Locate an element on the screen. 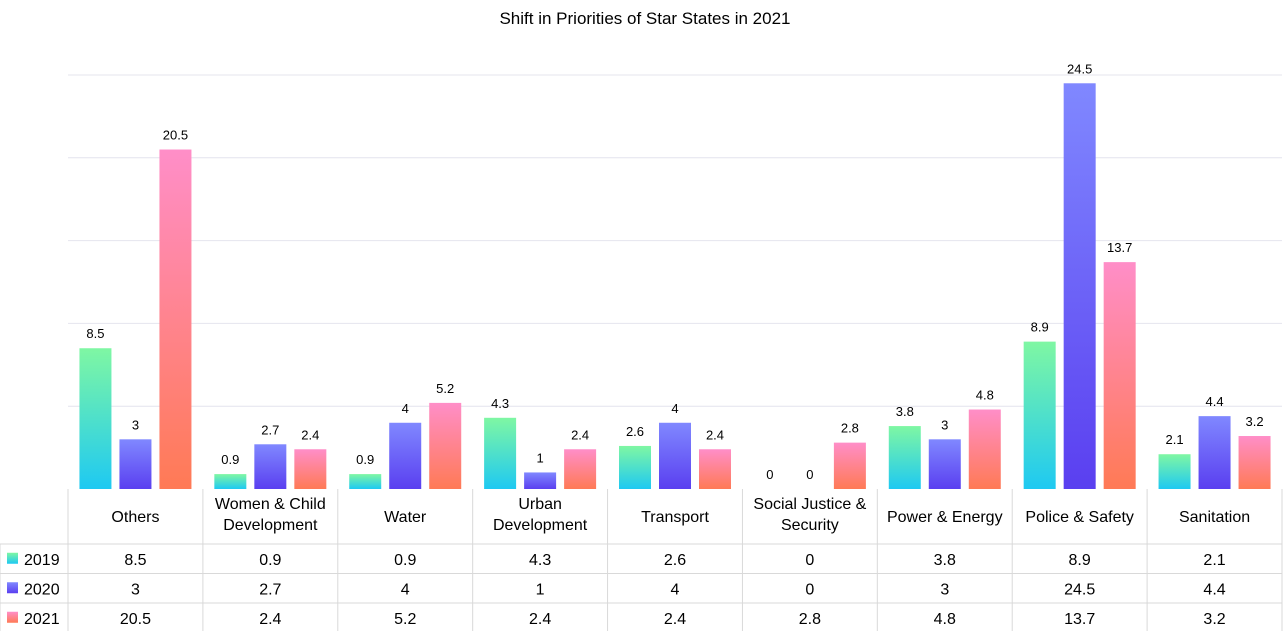  table-cell: 4.8 is located at coordinates (945, 619).